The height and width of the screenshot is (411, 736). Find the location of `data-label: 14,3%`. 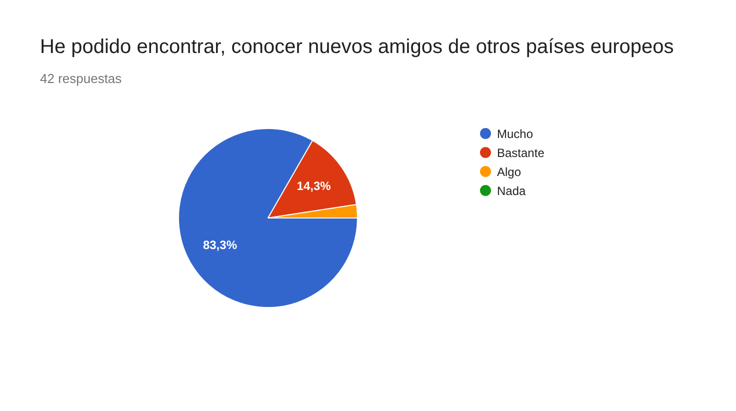

data-label: 14,3% is located at coordinates (314, 185).